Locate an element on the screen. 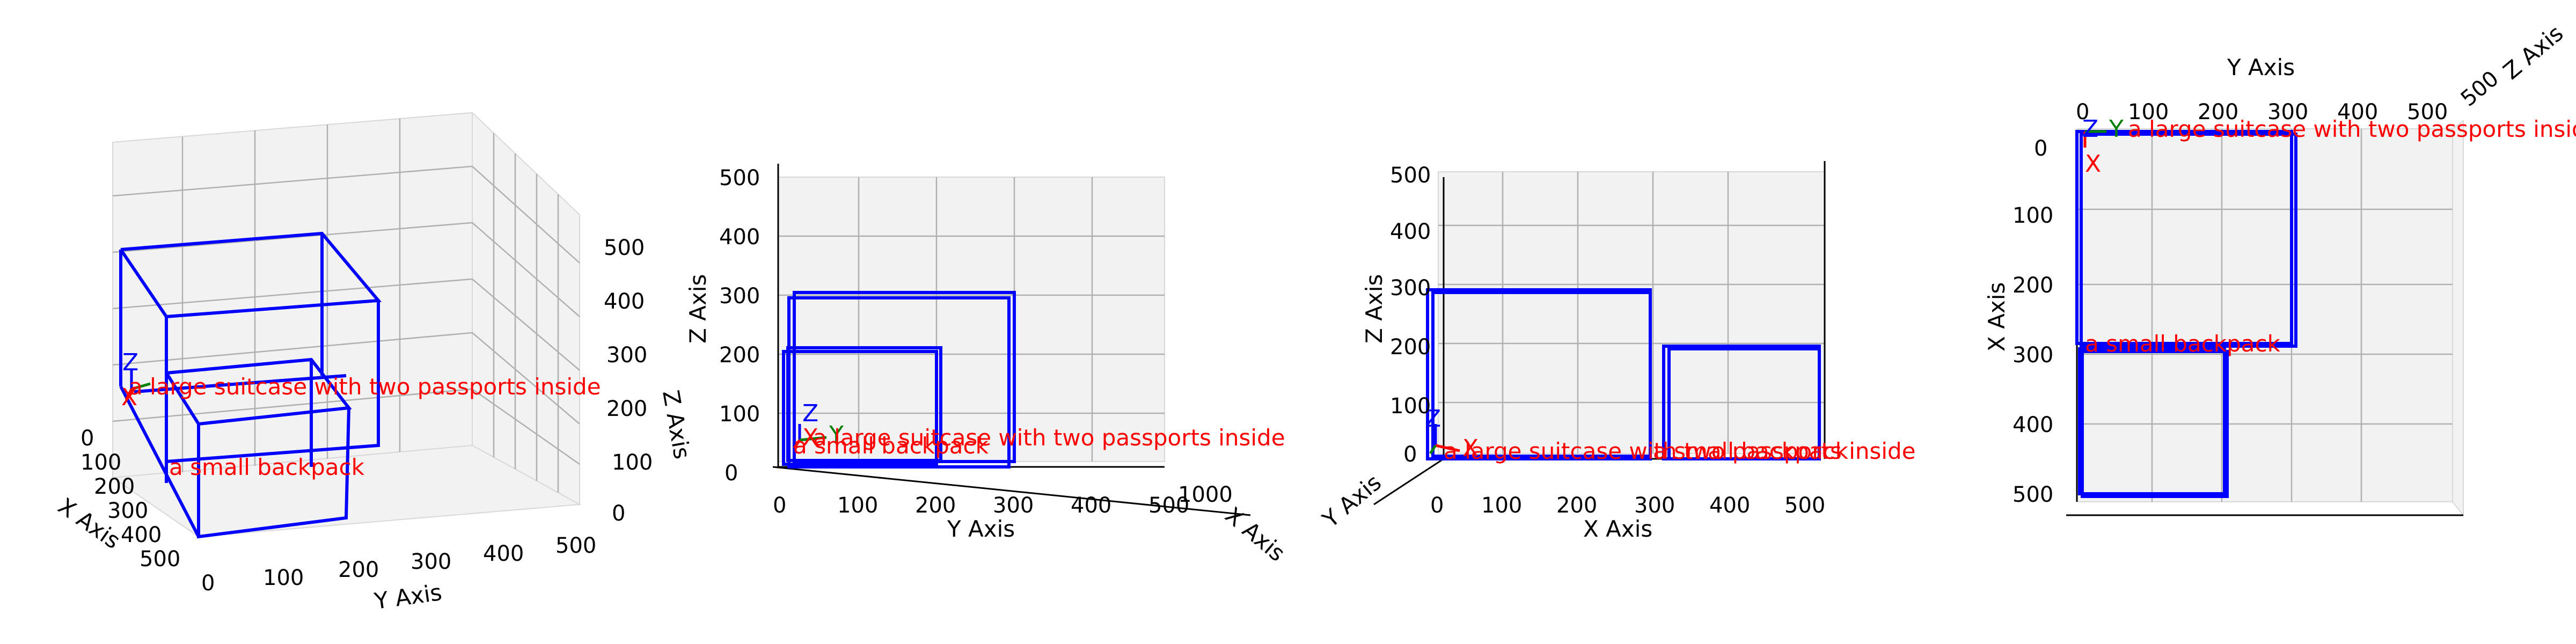  origin-triad: Z X is located at coordinates (1452, 433).